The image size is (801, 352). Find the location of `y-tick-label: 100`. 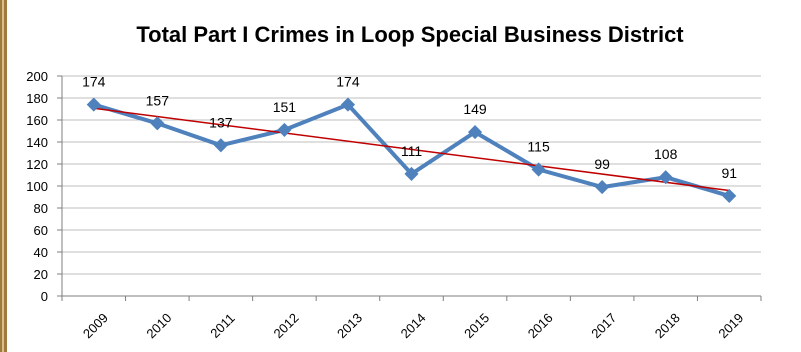

y-tick-label: 100 is located at coordinates (37, 186).